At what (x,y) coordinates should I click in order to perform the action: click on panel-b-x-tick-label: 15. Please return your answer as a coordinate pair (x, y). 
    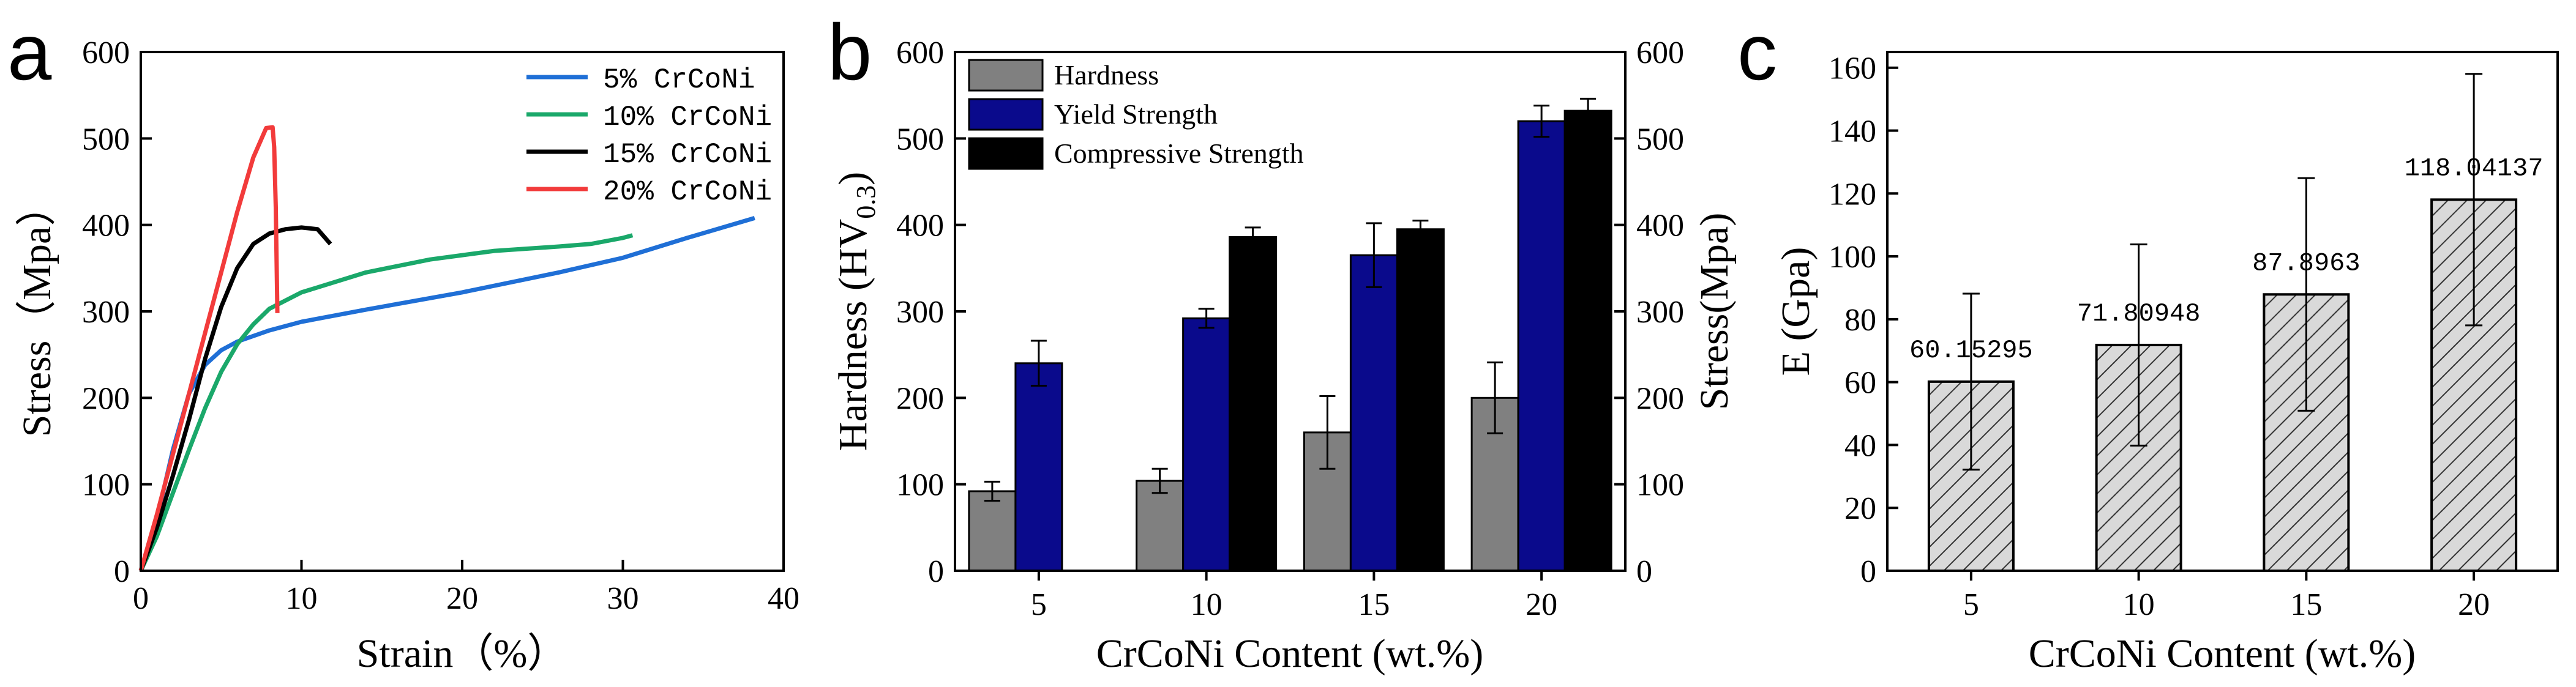
    Looking at the image, I should click on (1374, 605).